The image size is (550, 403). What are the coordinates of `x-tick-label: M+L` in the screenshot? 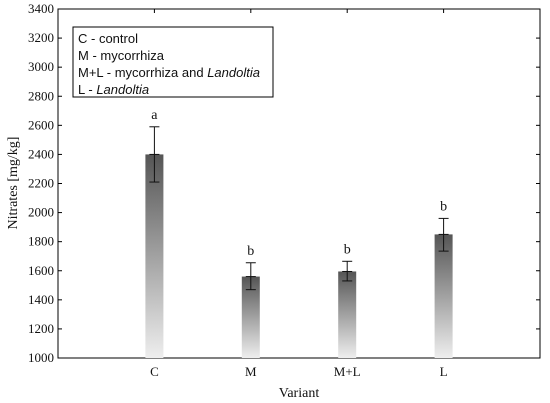 It's located at (347, 371).